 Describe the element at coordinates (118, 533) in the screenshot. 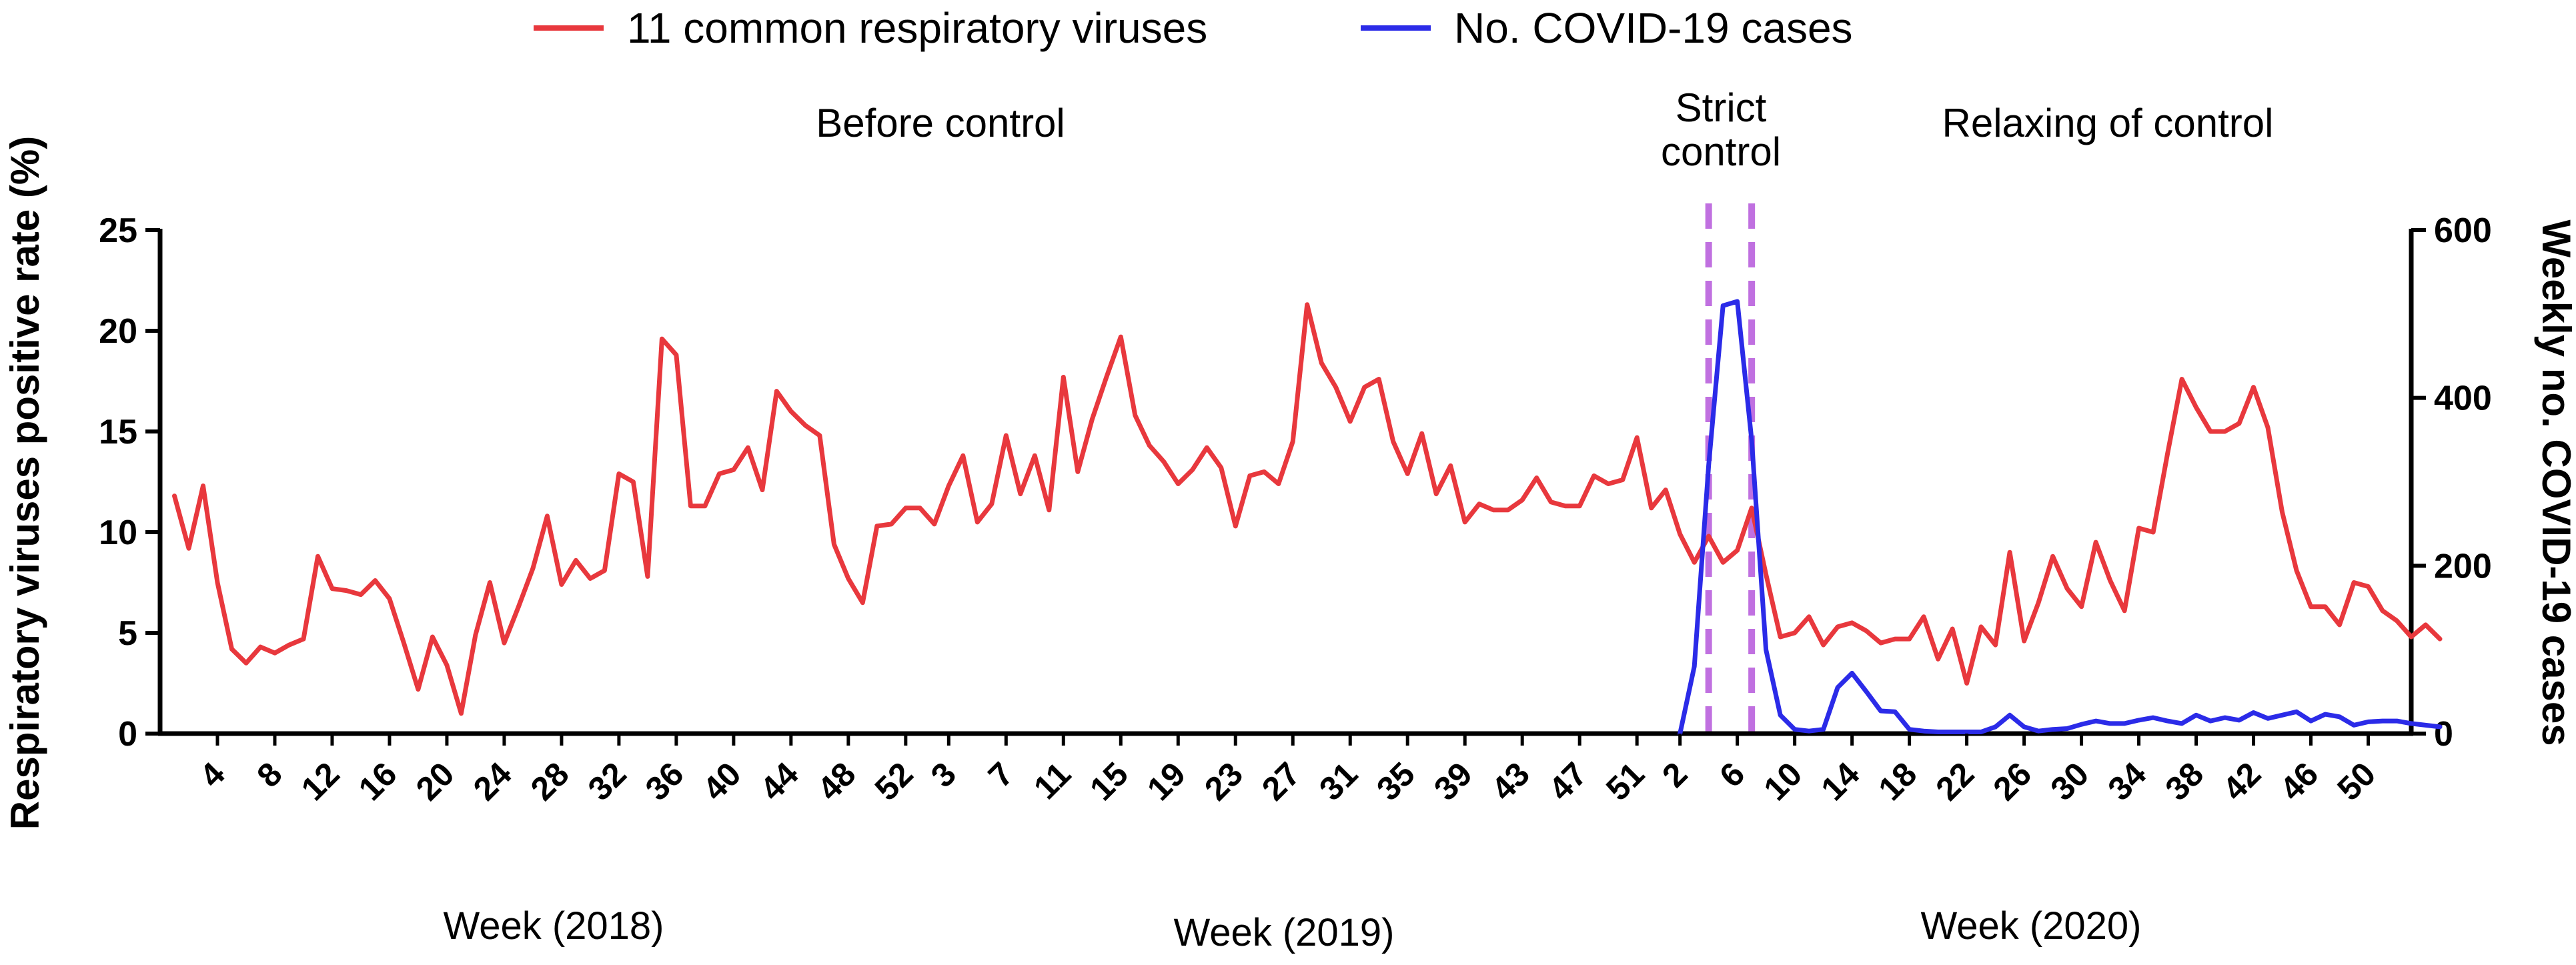

I see `left-axis-tick-label: 10` at that location.